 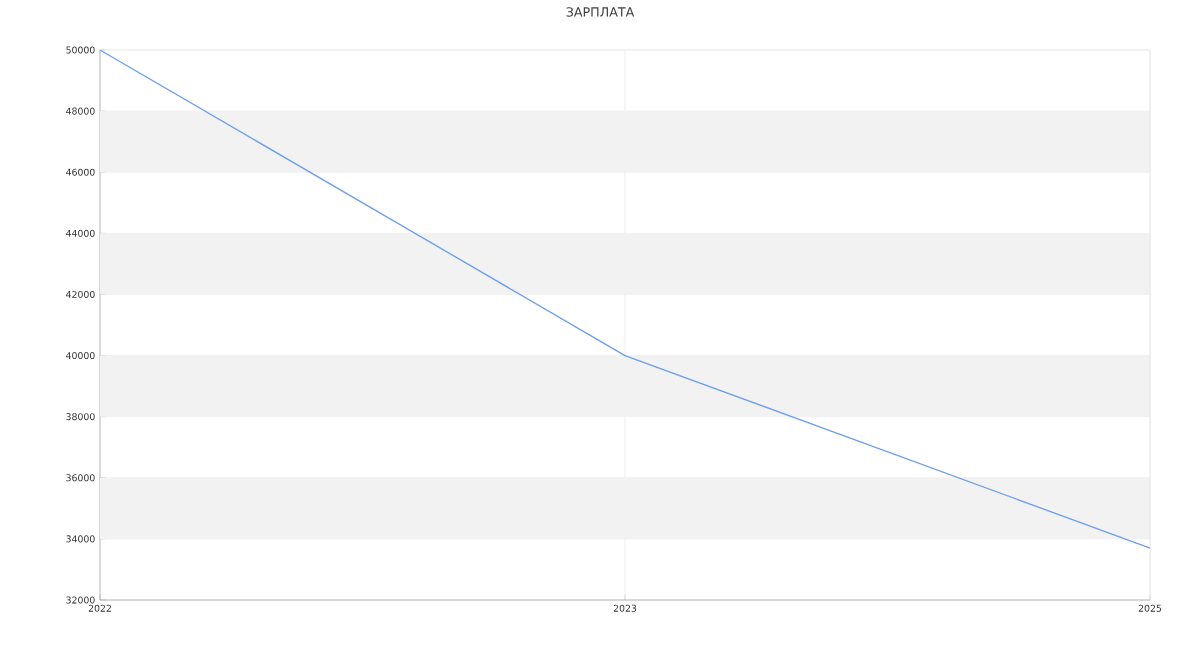 What do you see at coordinates (80, 233) in the screenshot?
I see `y-tick-label: 44000` at bounding box center [80, 233].